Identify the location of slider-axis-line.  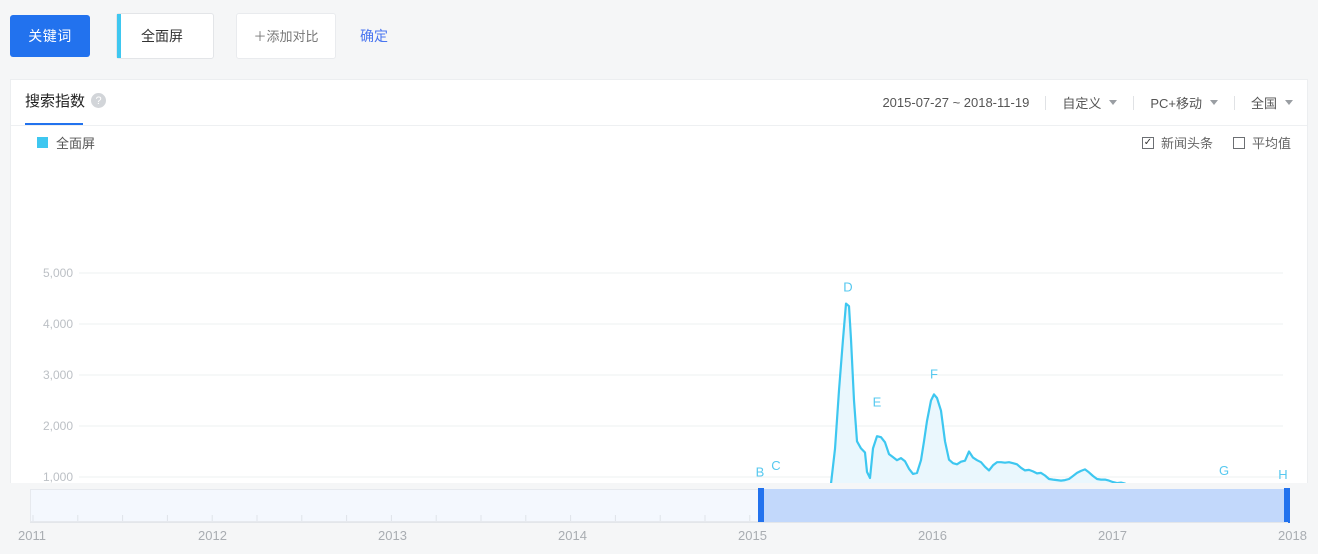
(659, 522).